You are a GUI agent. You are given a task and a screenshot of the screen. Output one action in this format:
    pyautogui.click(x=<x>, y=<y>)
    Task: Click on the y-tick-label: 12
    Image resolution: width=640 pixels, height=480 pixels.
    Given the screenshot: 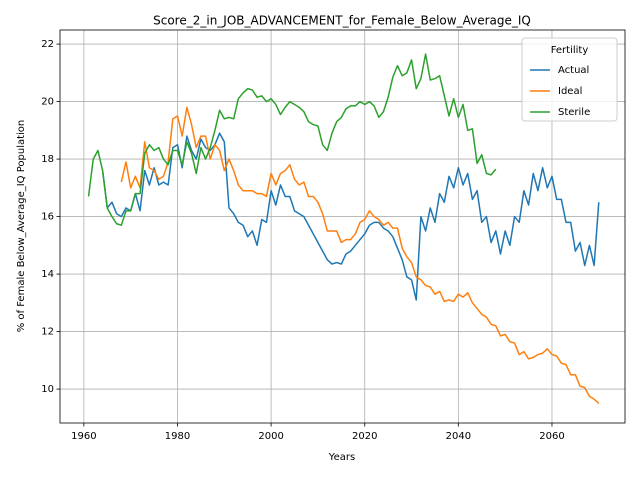 What is the action you would take?
    pyautogui.click(x=47, y=332)
    